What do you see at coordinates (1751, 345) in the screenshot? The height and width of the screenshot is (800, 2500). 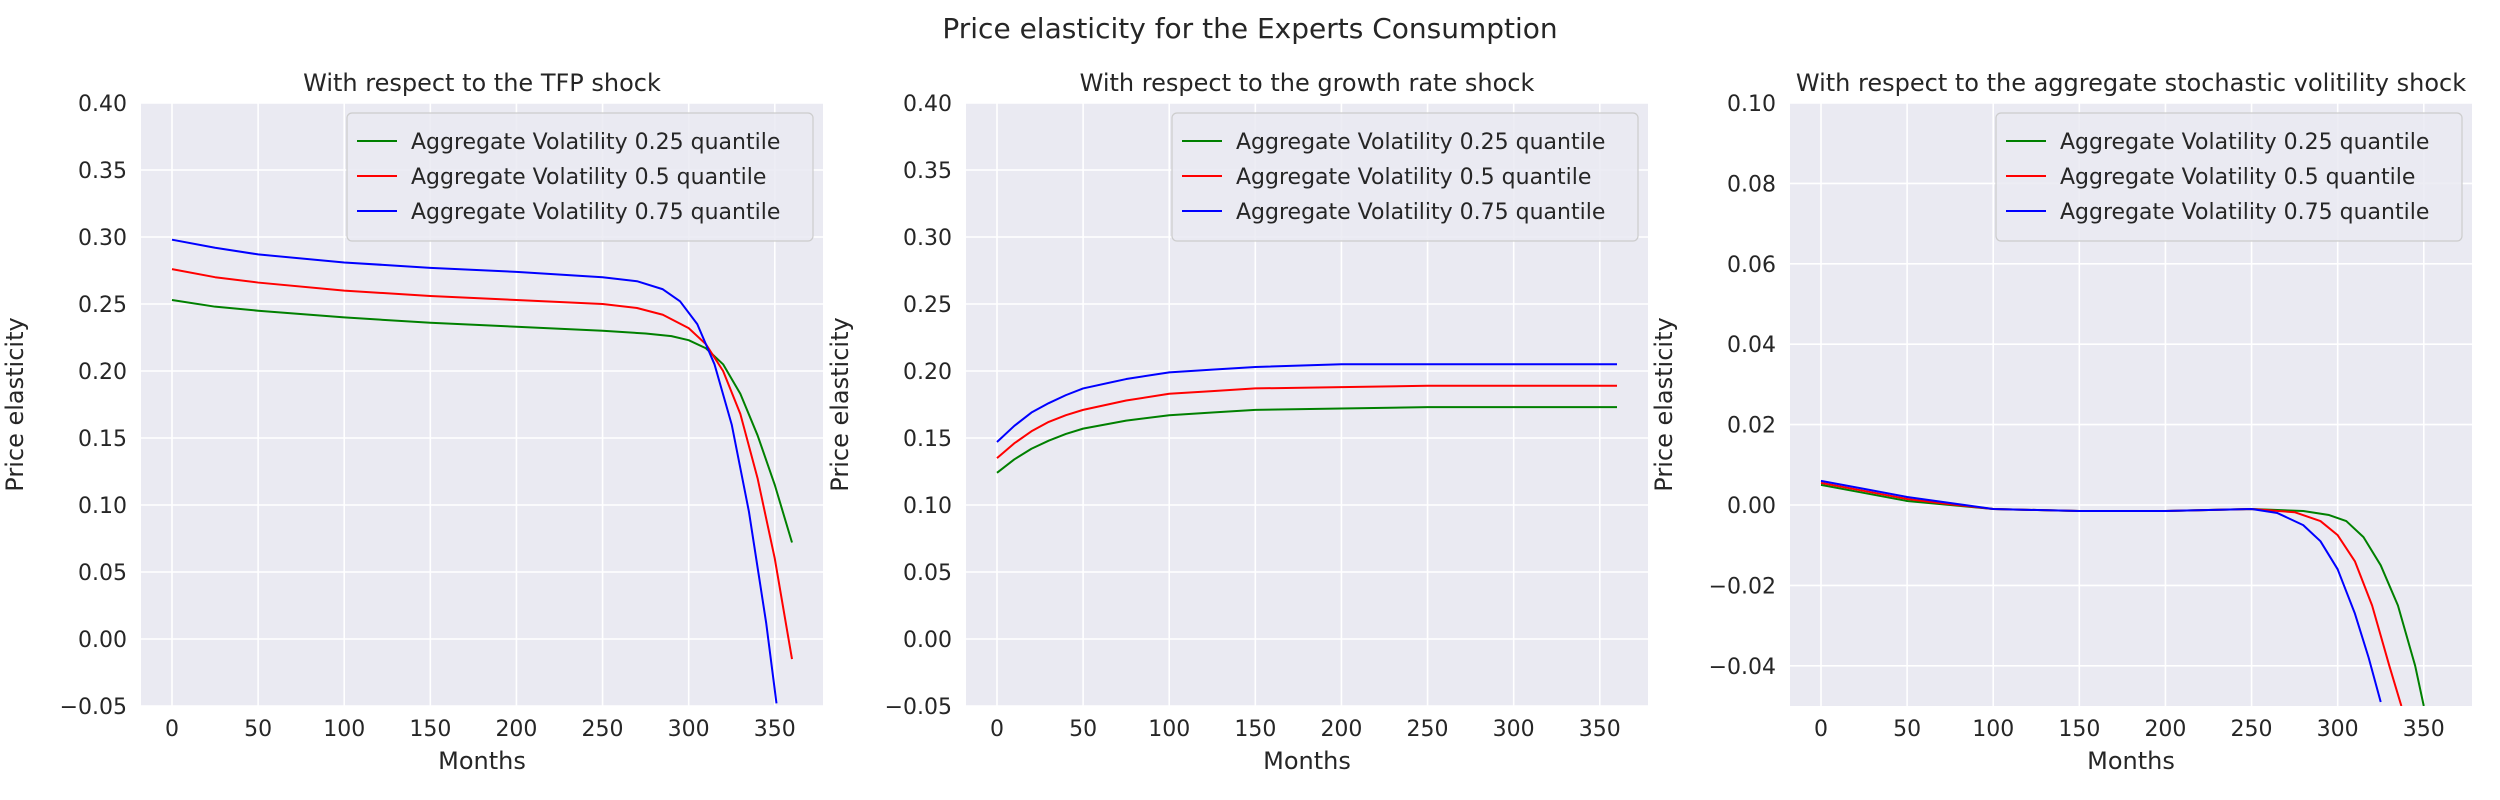 I see `y-tick-label: 0.04` at bounding box center [1751, 345].